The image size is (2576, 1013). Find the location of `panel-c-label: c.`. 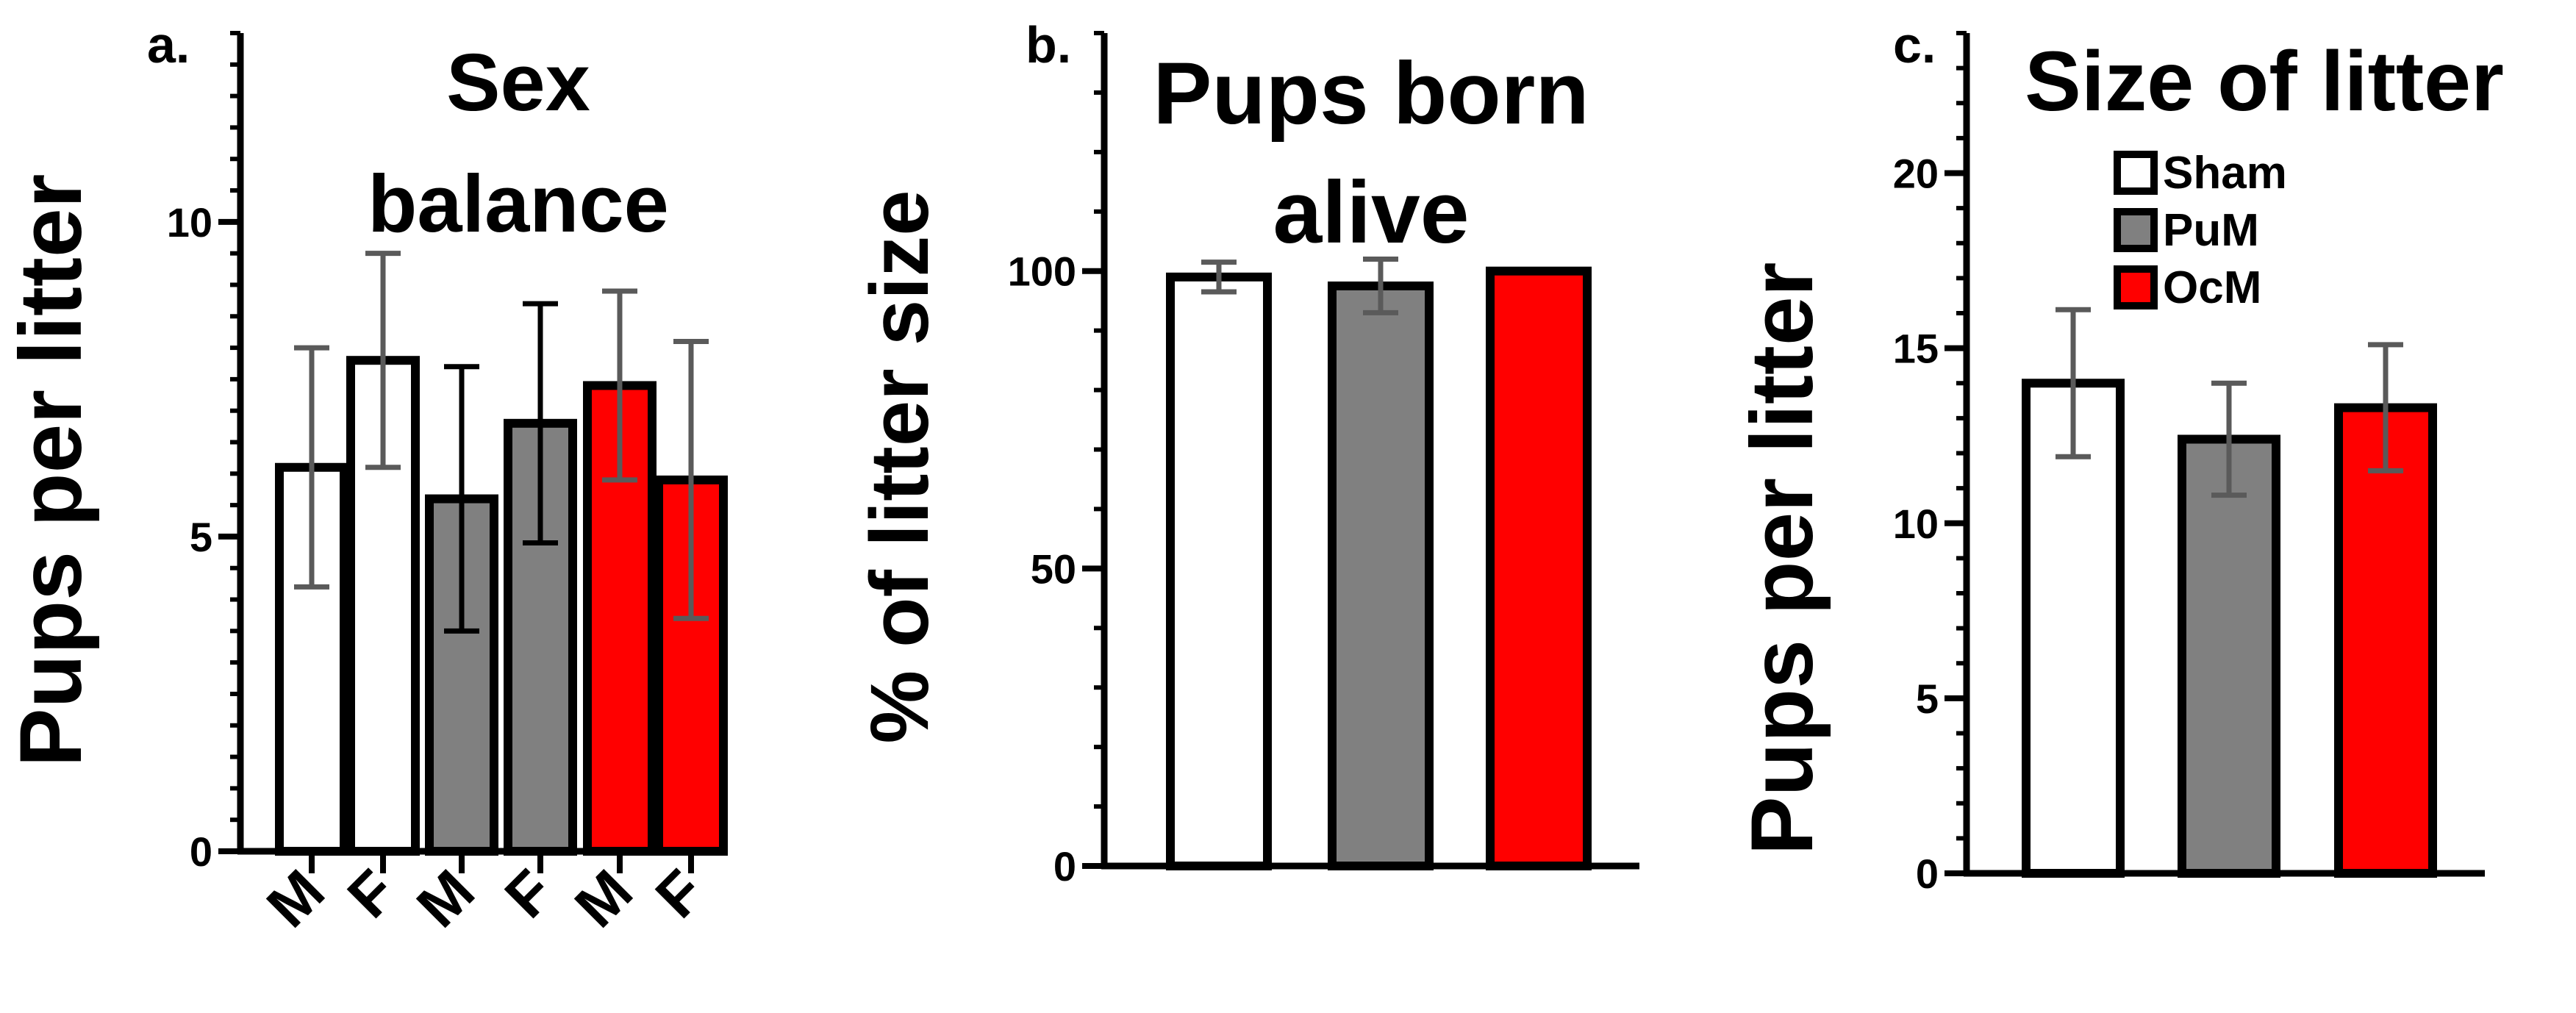

panel-c-label: c. is located at coordinates (1914, 45).